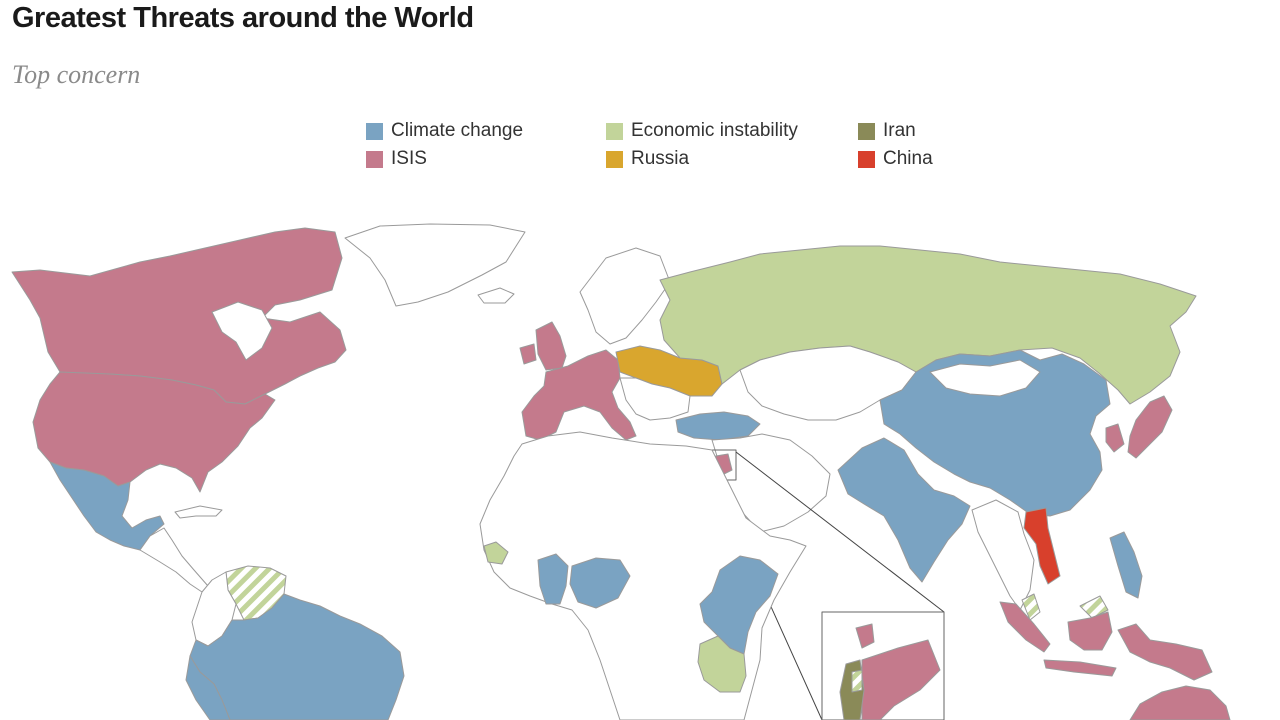 The height and width of the screenshot is (720, 1280). I want to click on legend-item-climate: Climate change, so click(444, 131).